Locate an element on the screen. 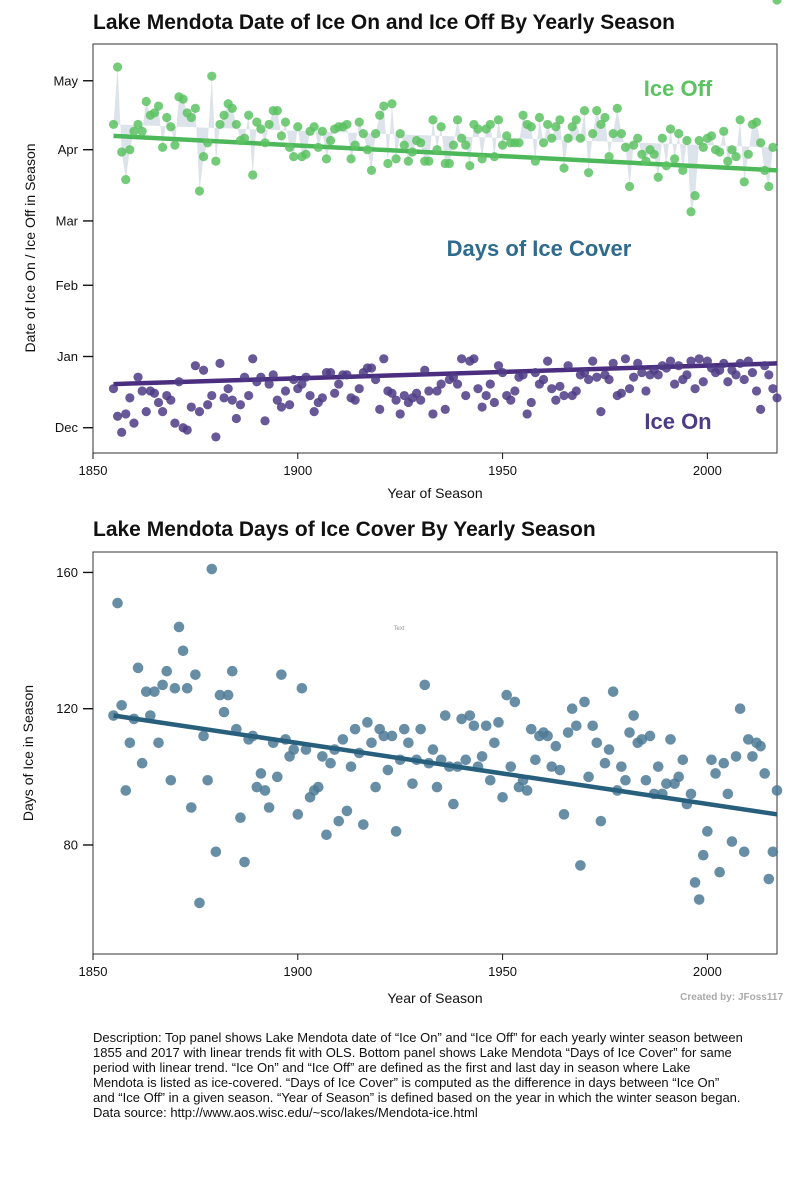  top-x-tick-label: 1850 is located at coordinates (93, 470).